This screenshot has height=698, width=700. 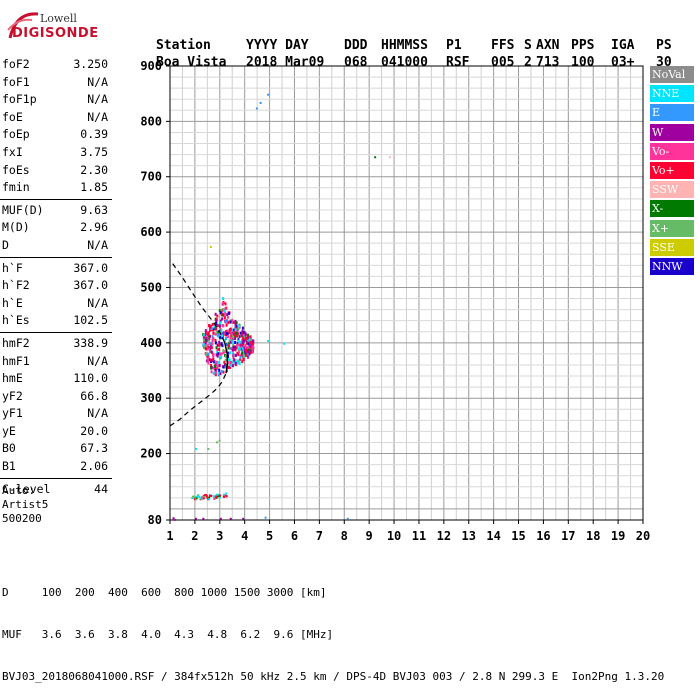 What do you see at coordinates (404, 45) in the screenshot?
I see `header-label: HHMMSS` at bounding box center [404, 45].